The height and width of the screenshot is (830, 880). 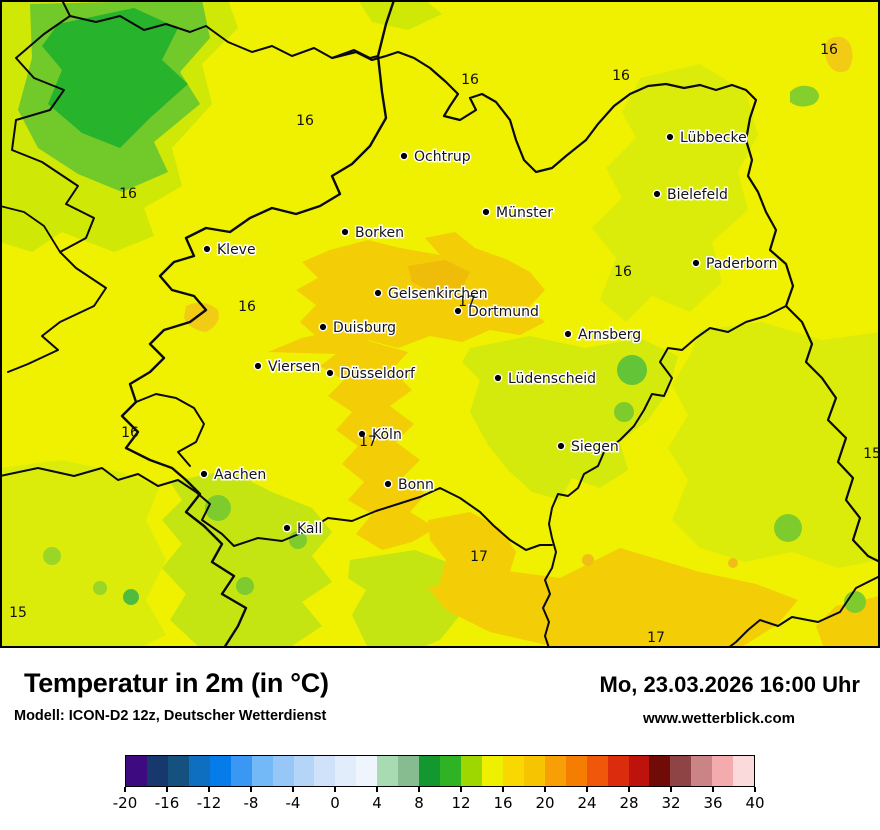 What do you see at coordinates (629, 803) in the screenshot?
I see `colorbar-tick-label: 28` at bounding box center [629, 803].